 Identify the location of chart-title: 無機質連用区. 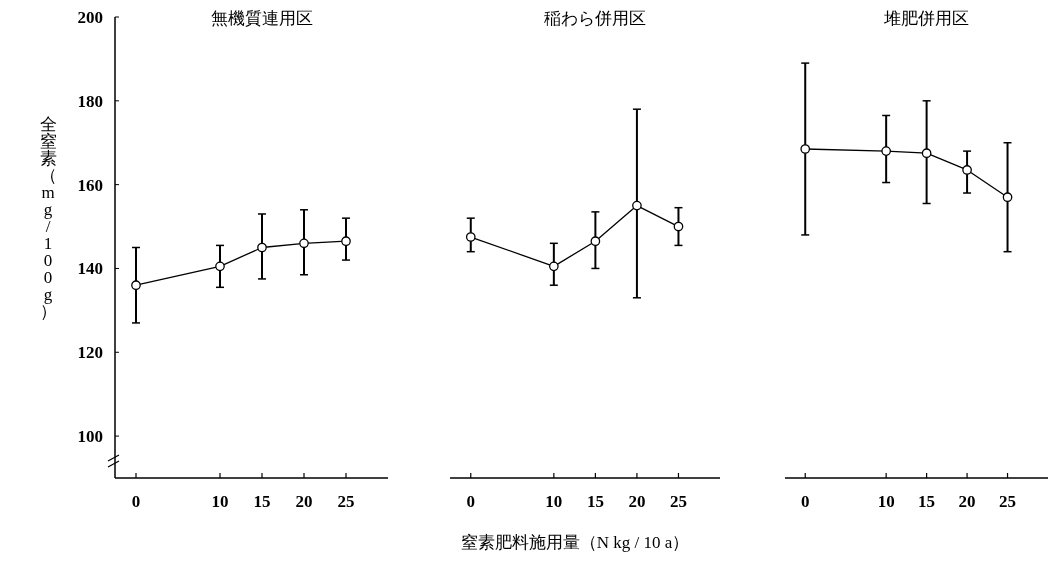
(262, 18).